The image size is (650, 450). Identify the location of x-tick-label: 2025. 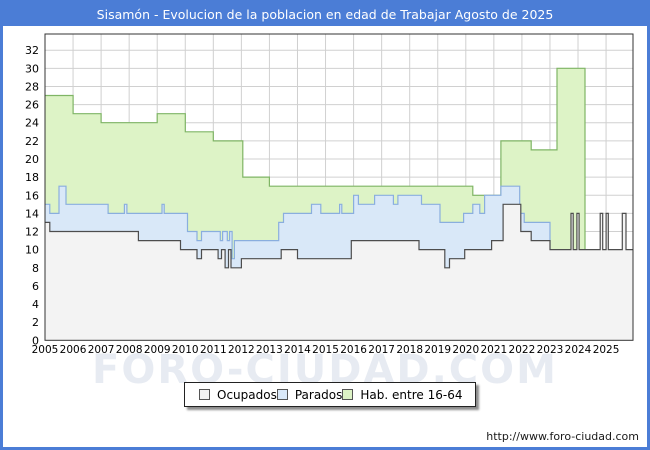
(606, 350).